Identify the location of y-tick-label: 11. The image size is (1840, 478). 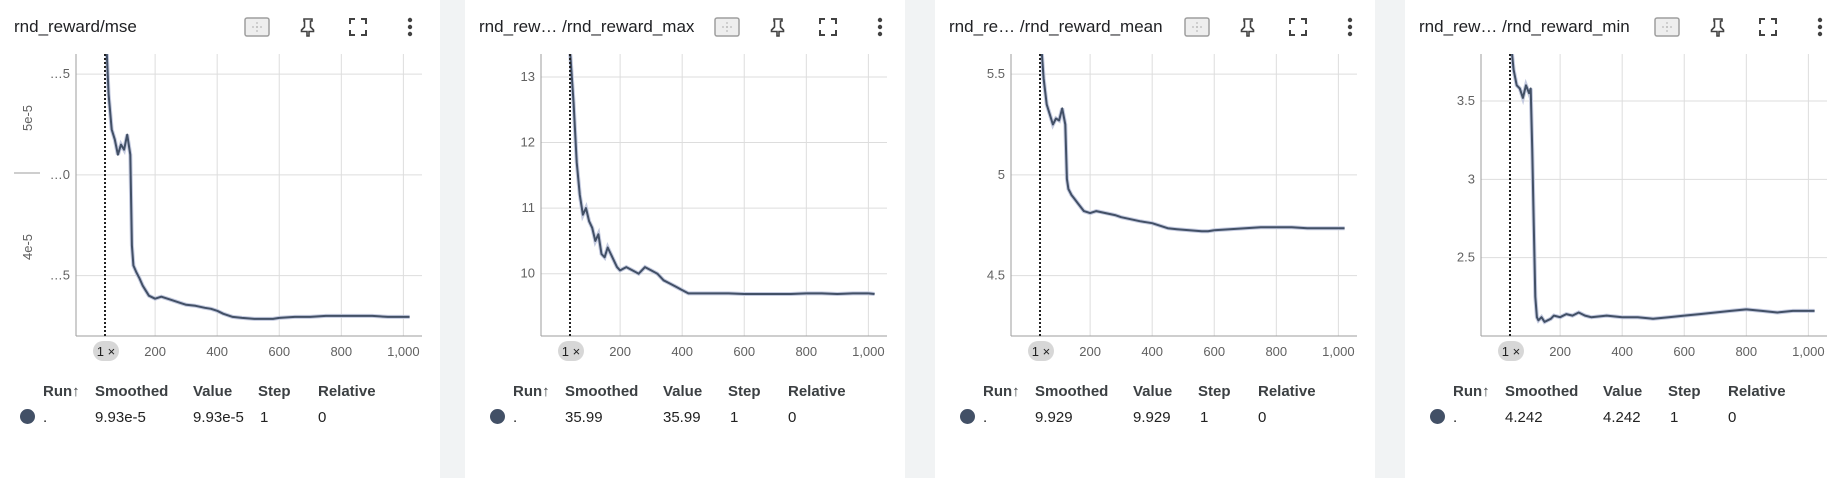
(529, 207).